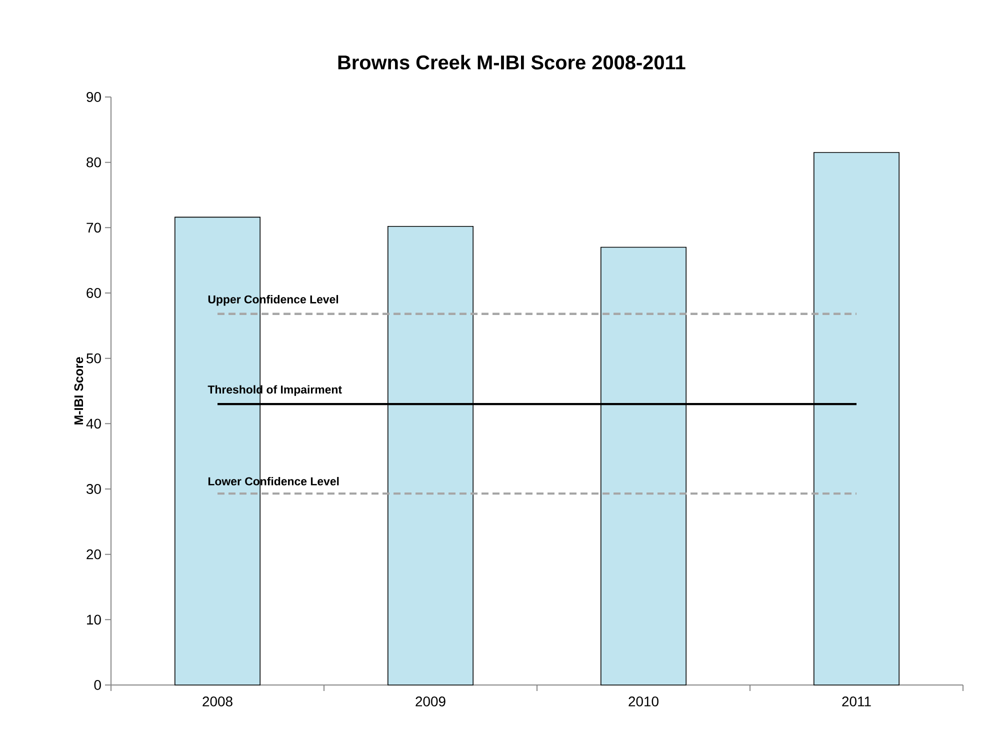  What do you see at coordinates (93, 227) in the screenshot?
I see `y-tick-label: 70` at bounding box center [93, 227].